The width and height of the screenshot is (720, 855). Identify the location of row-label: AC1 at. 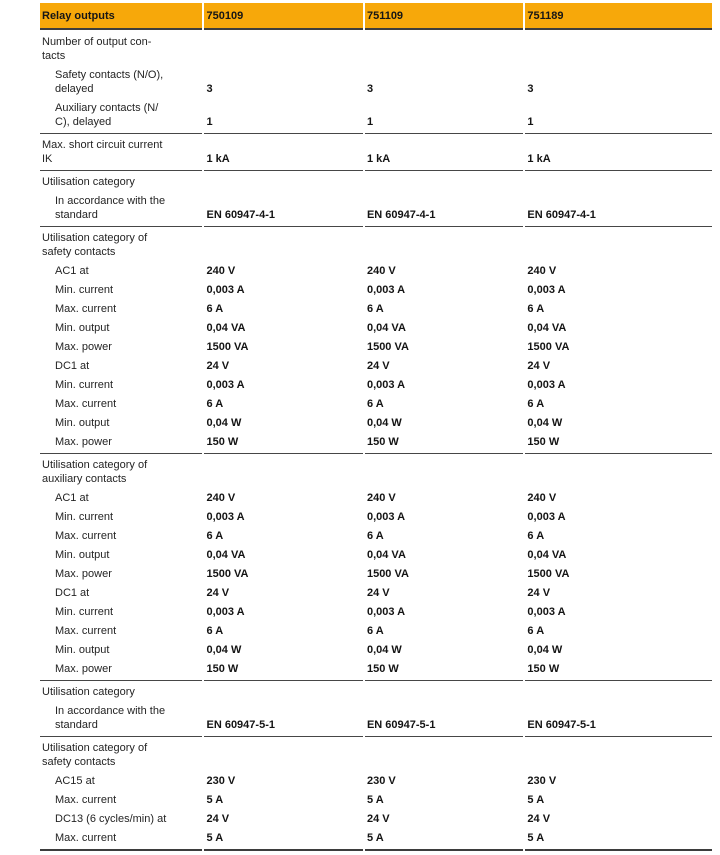
(72, 498).